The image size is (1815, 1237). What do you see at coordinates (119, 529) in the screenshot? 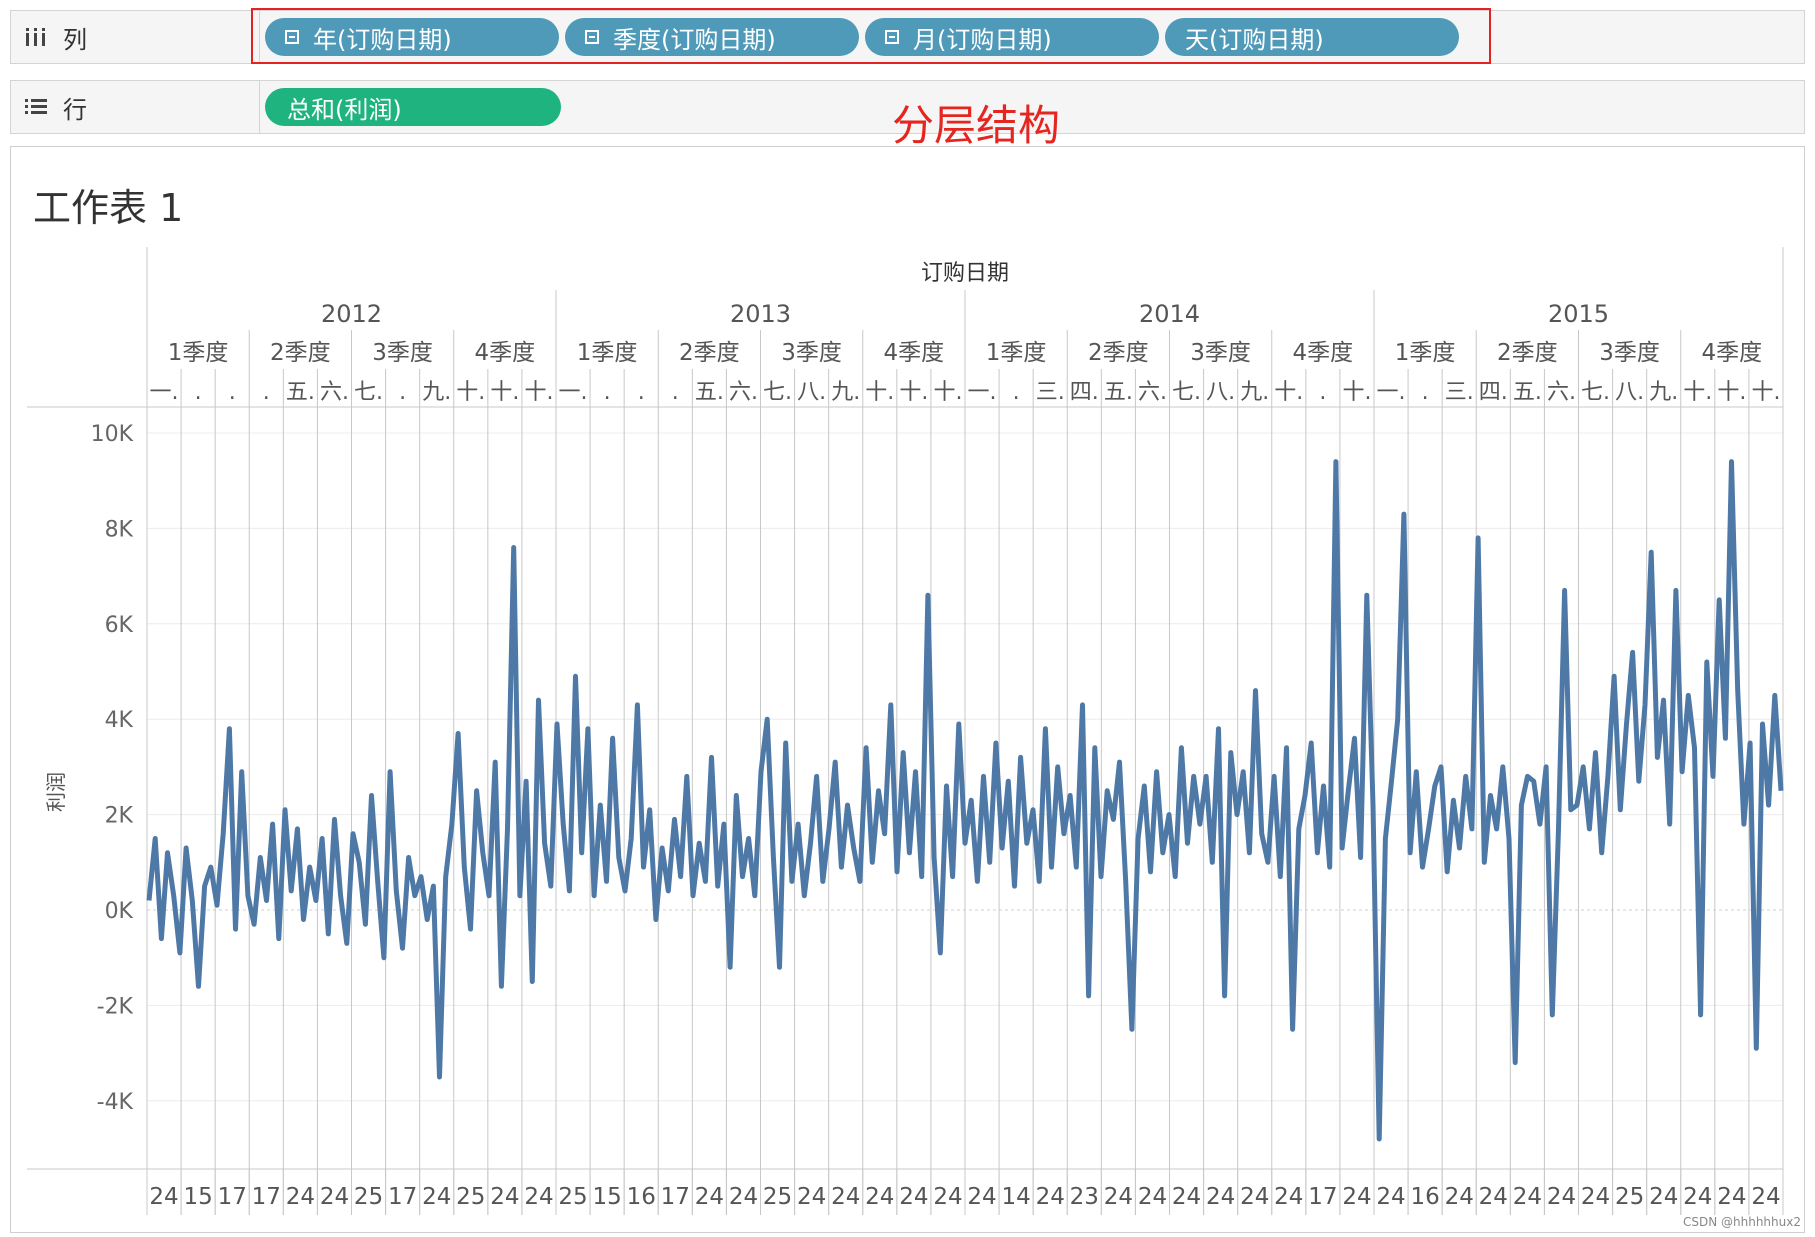
I see `y-tick-label: 8K` at bounding box center [119, 529].